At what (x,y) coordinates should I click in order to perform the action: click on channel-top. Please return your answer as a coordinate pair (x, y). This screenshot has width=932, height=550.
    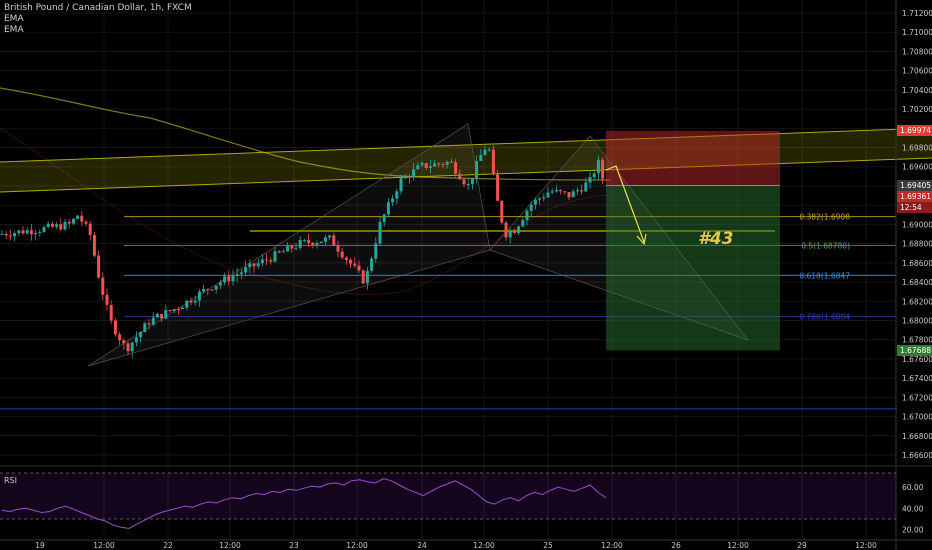
    Looking at the image, I should click on (466, 145).